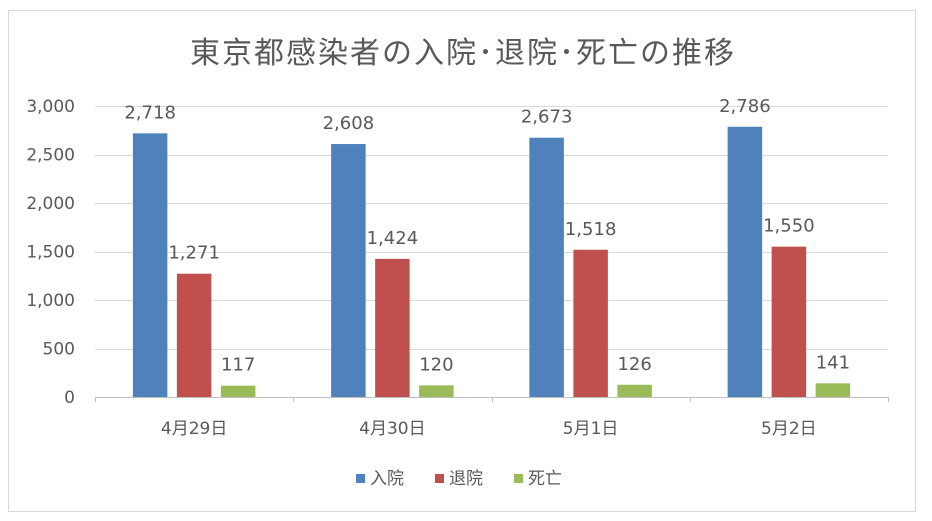 The height and width of the screenshot is (521, 932). What do you see at coordinates (194, 253) in the screenshot?
I see `data-label-series-1-cat-0: 1,271` at bounding box center [194, 253].